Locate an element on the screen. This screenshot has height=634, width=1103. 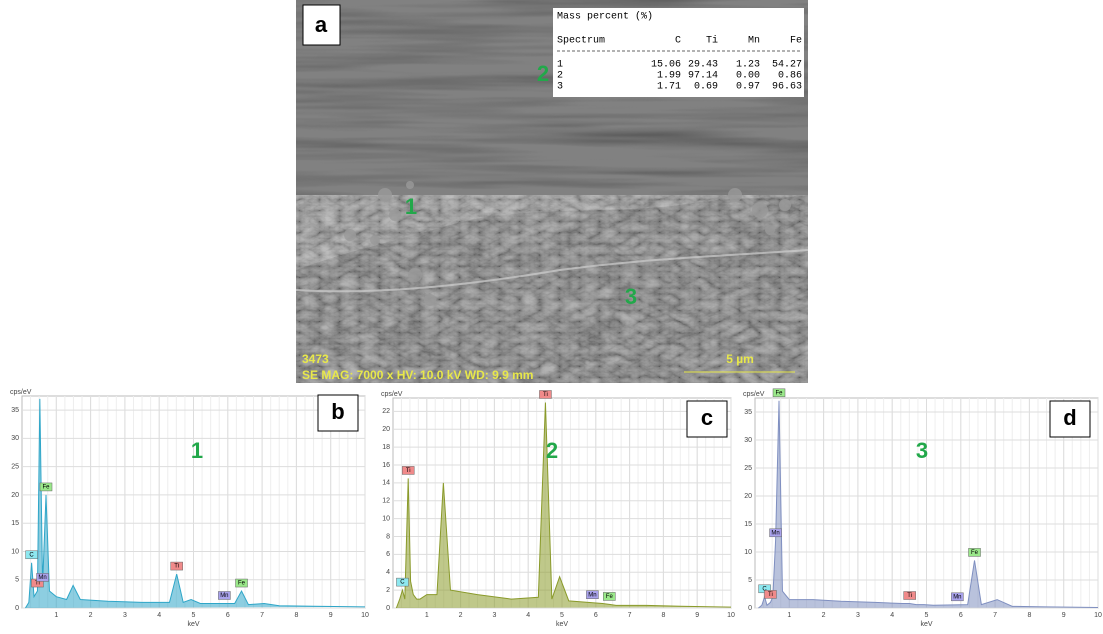
info-text: 3473 is located at coordinates (315, 359).